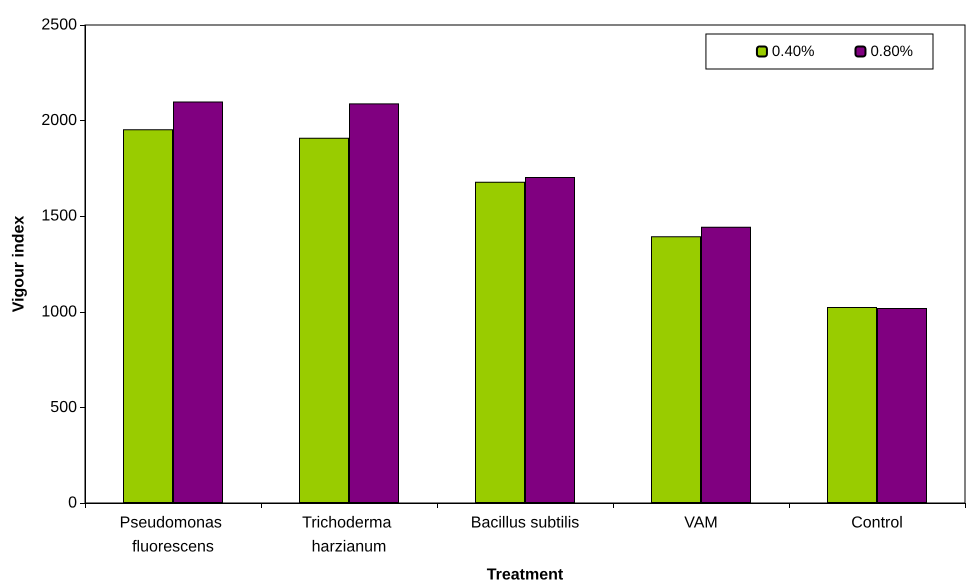 This screenshot has width=973, height=588. What do you see at coordinates (793, 51) in the screenshot?
I see `legend-label: 0.40%` at bounding box center [793, 51].